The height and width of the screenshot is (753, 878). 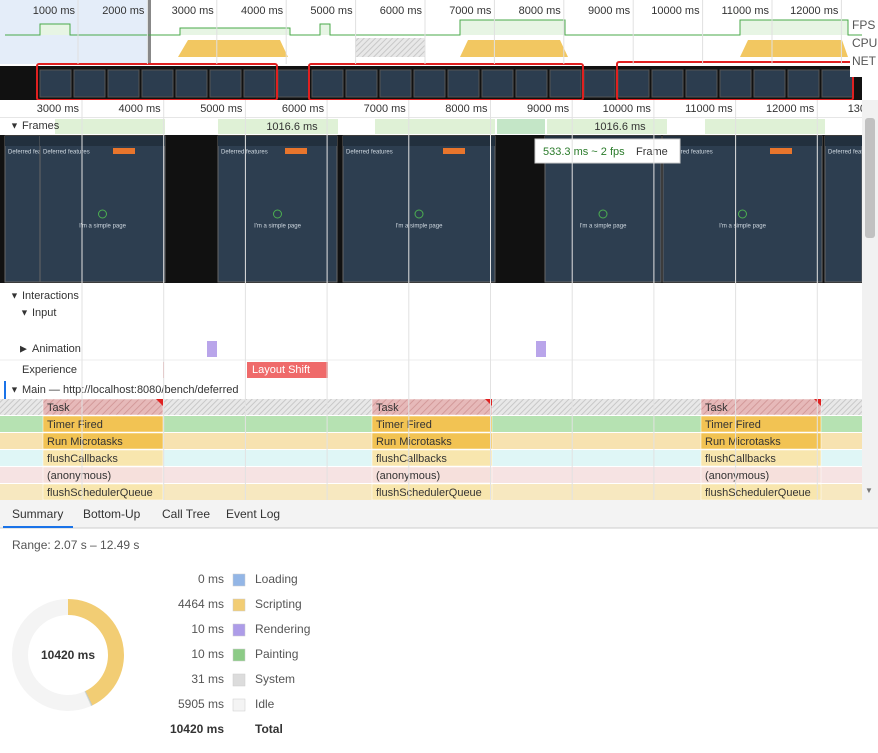 I want to click on tab: Bottom-Up, so click(x=112, y=514).